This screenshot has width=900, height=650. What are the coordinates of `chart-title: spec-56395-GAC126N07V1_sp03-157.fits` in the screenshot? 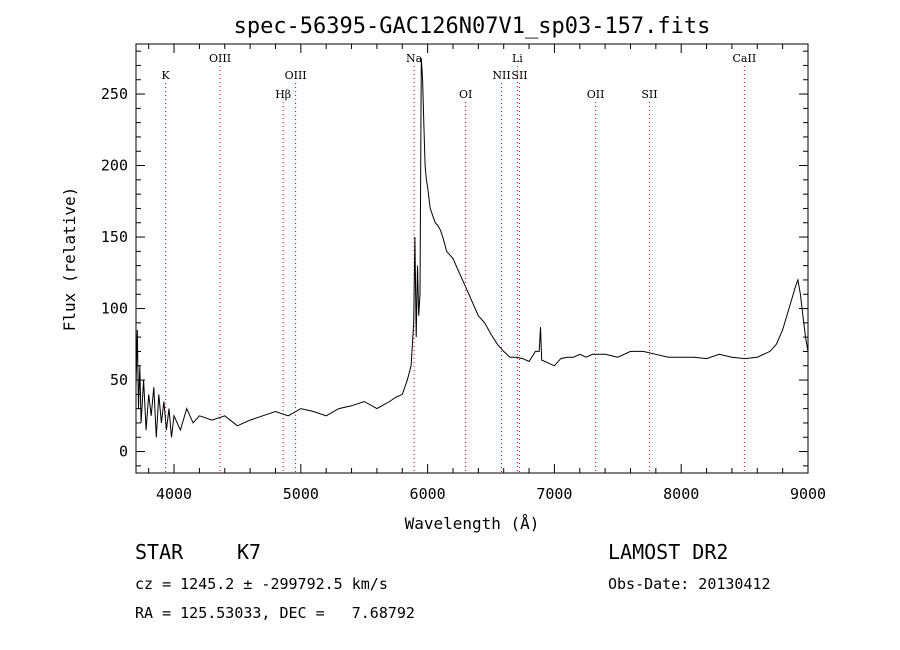 It's located at (472, 26).